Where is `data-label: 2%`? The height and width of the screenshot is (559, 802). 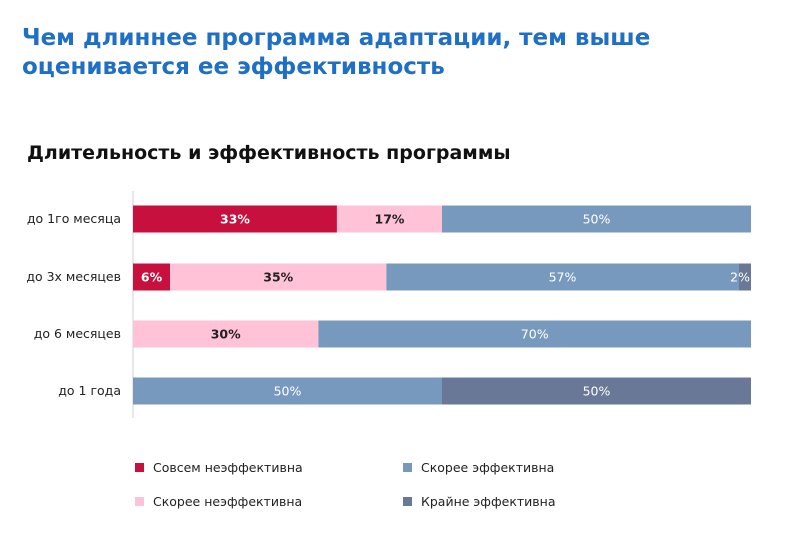 data-label: 2% is located at coordinates (740, 277).